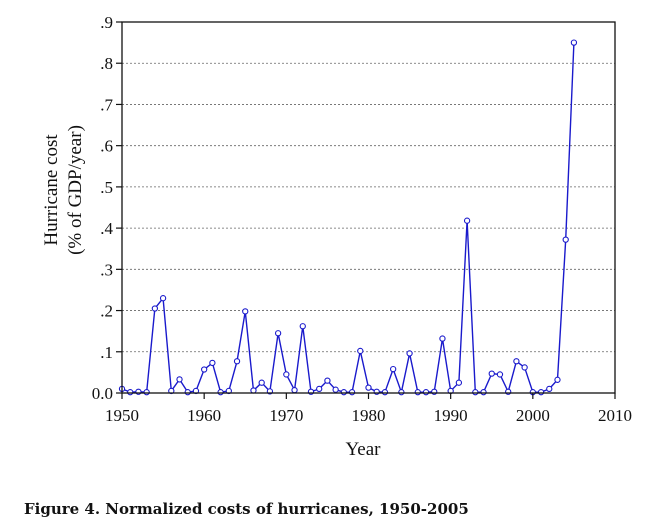  I want to click on x-tick-label: 2010, so click(615, 415).